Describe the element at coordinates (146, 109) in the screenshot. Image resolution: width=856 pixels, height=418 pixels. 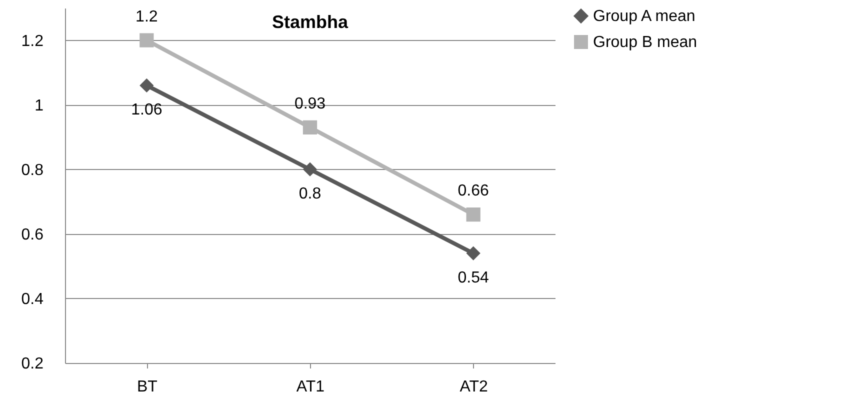
I see `data-label: 1.06` at that location.